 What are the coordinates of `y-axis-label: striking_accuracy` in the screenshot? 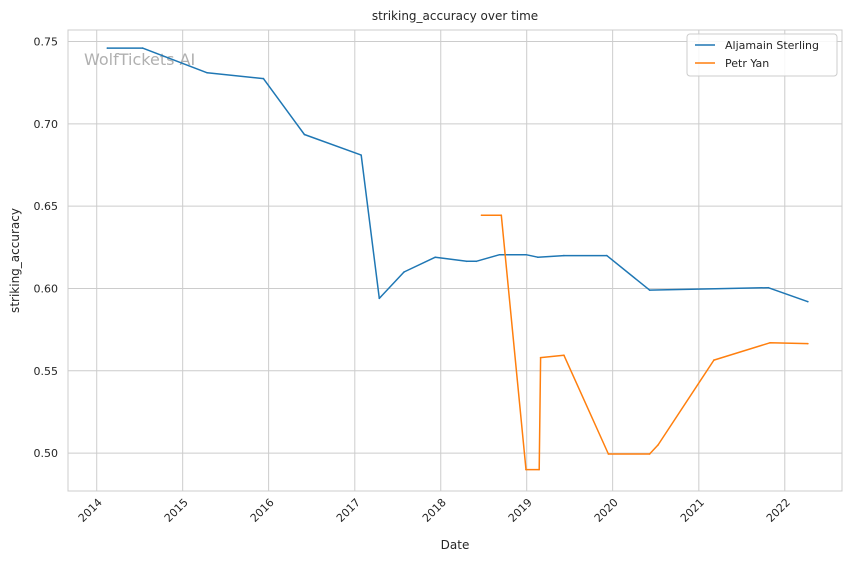 It's located at (15, 260).